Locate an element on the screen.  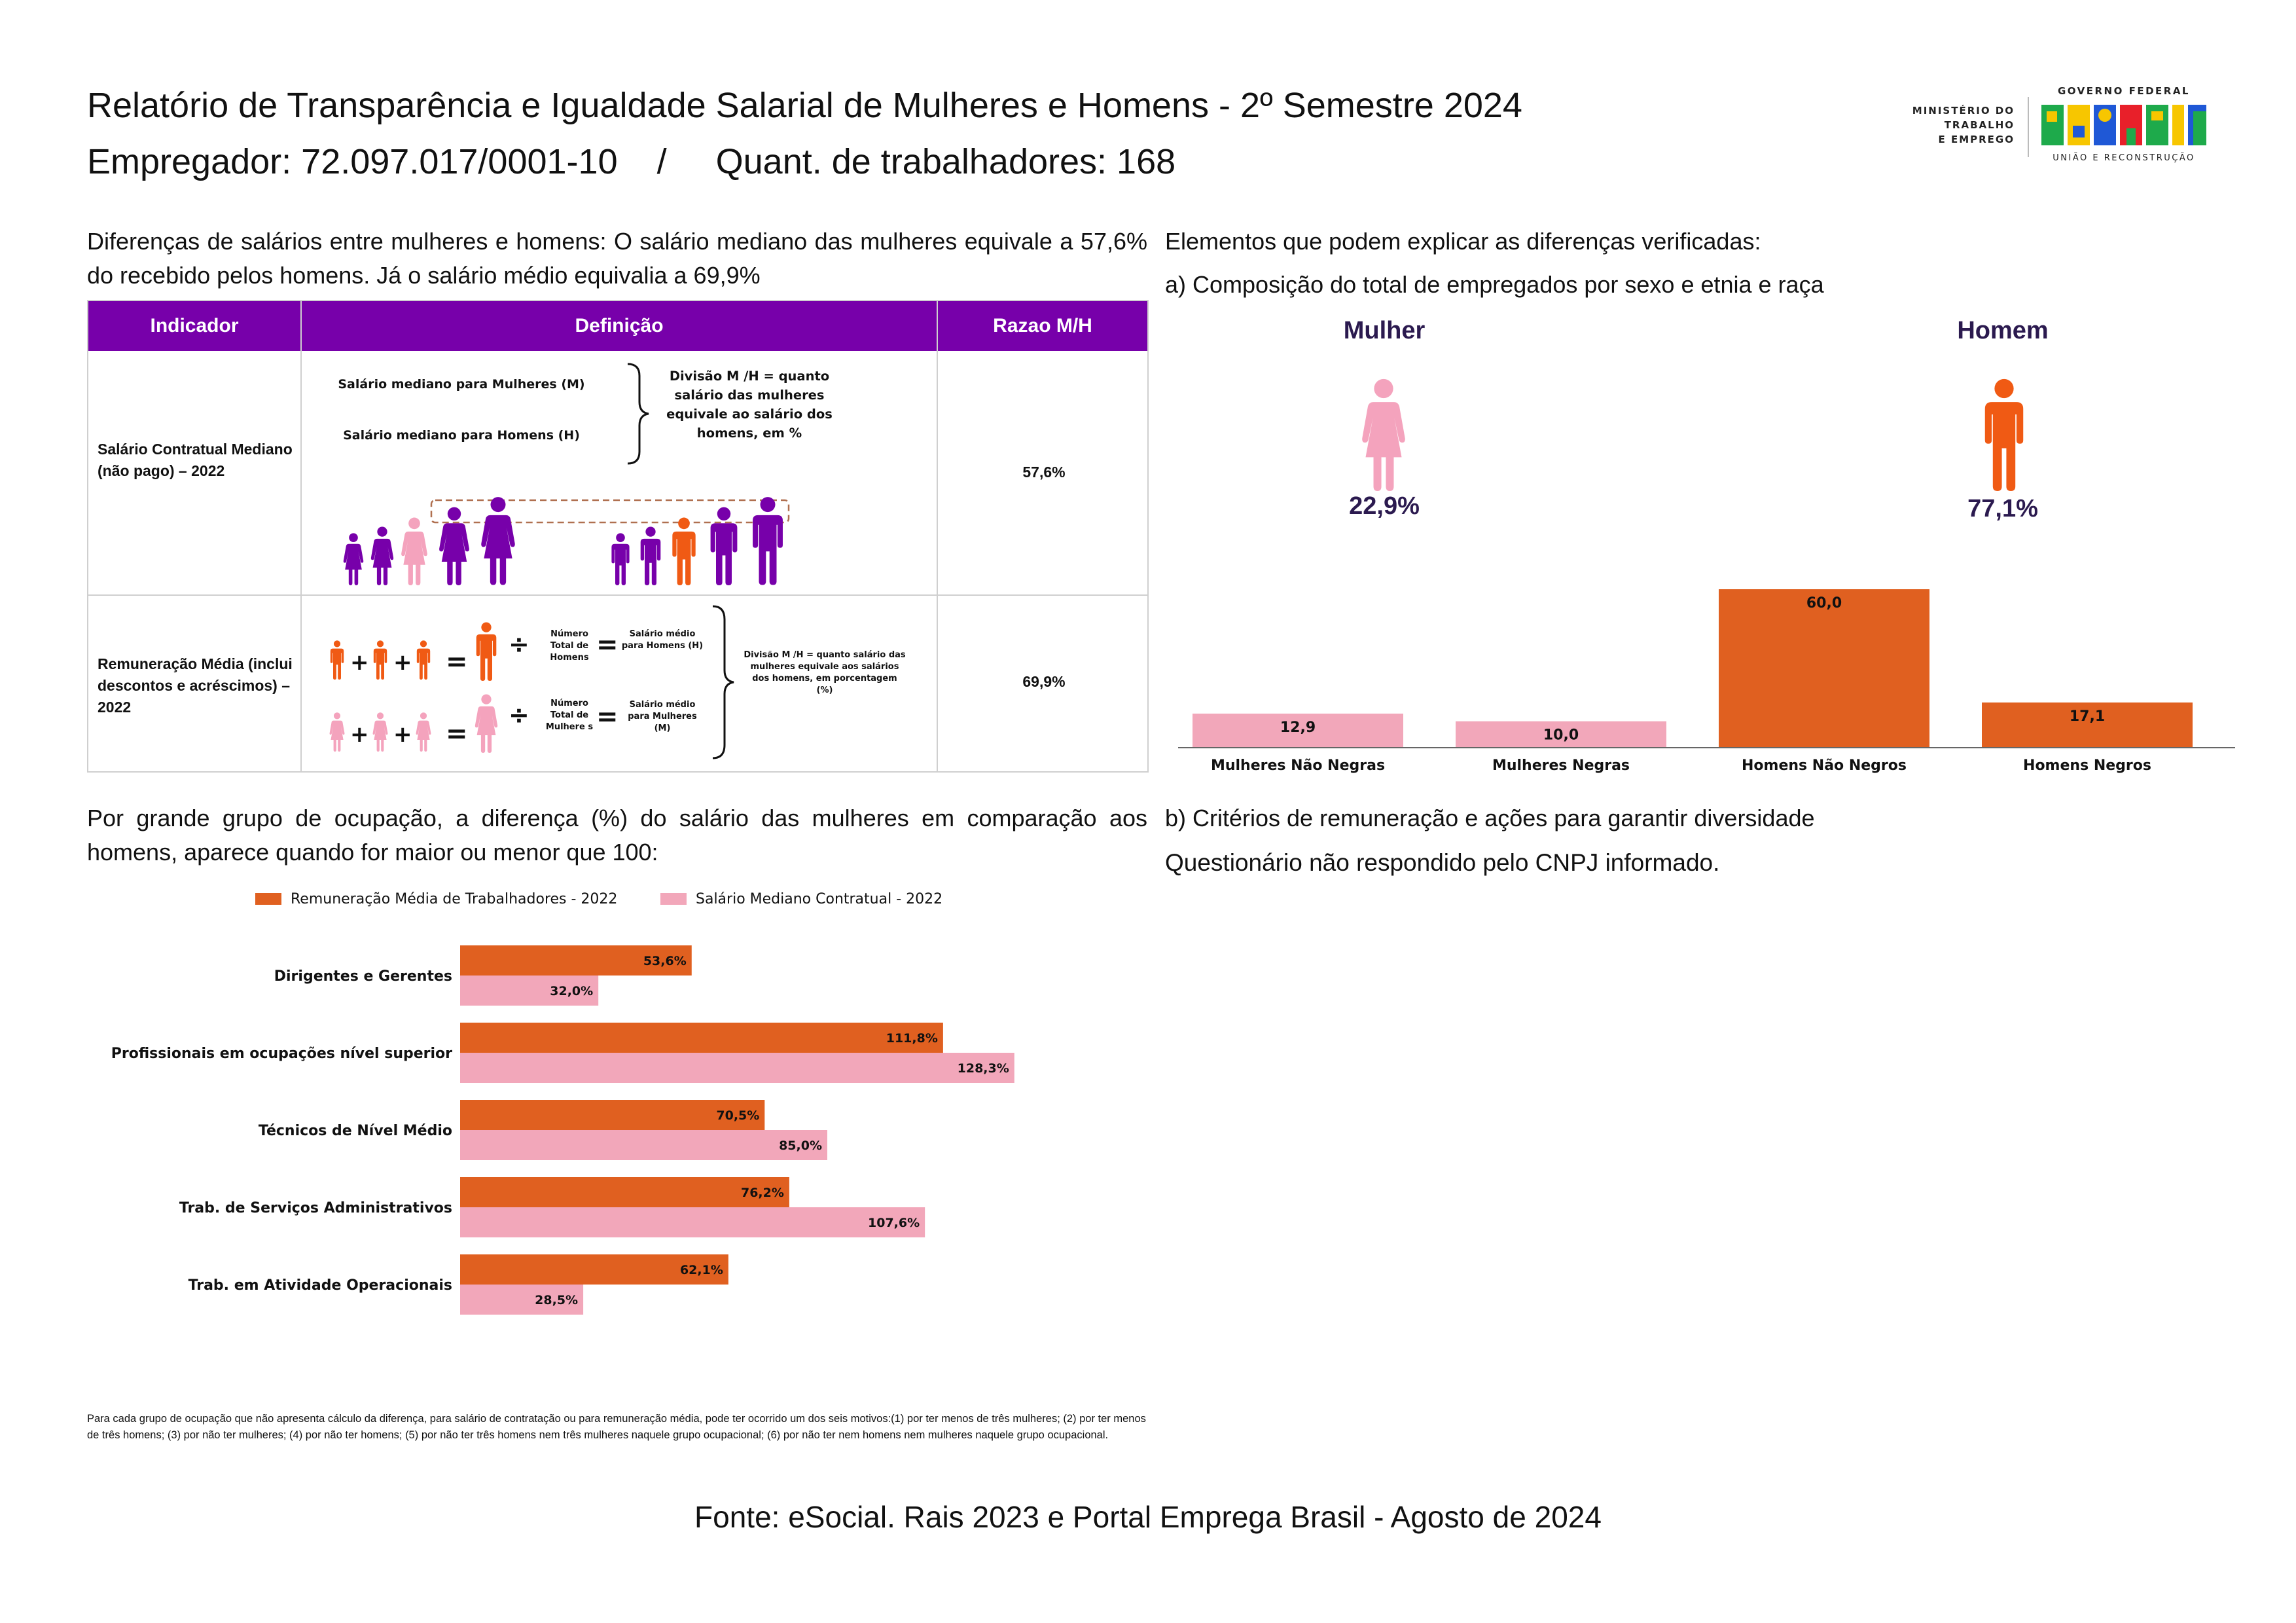
occupation-value-label: 111,8% is located at coordinates (912, 1038).